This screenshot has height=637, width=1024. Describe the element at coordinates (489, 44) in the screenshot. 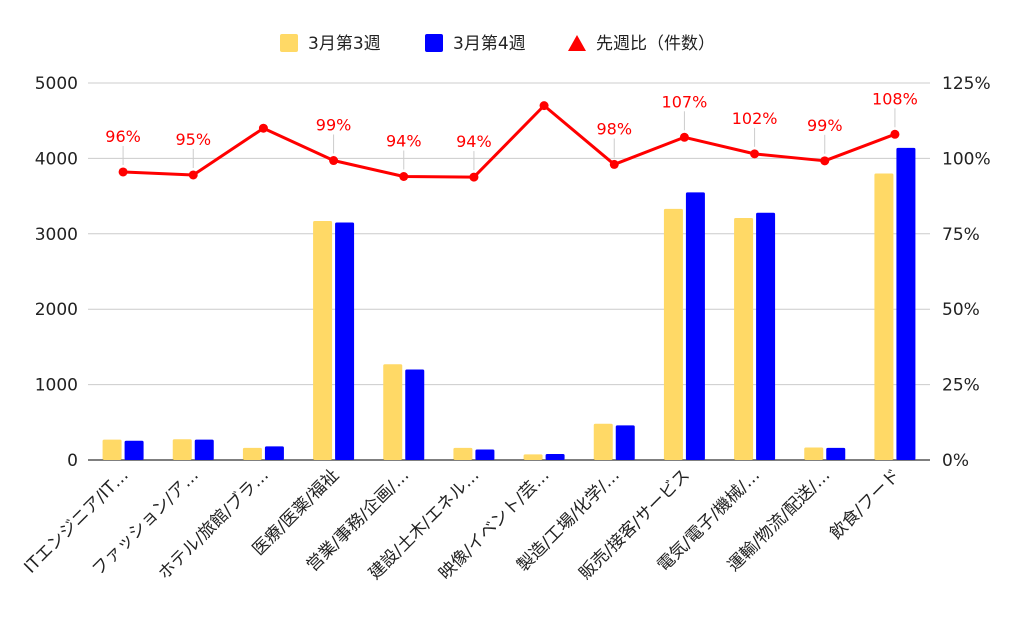

I see `legend-label: 3月第4週` at that location.